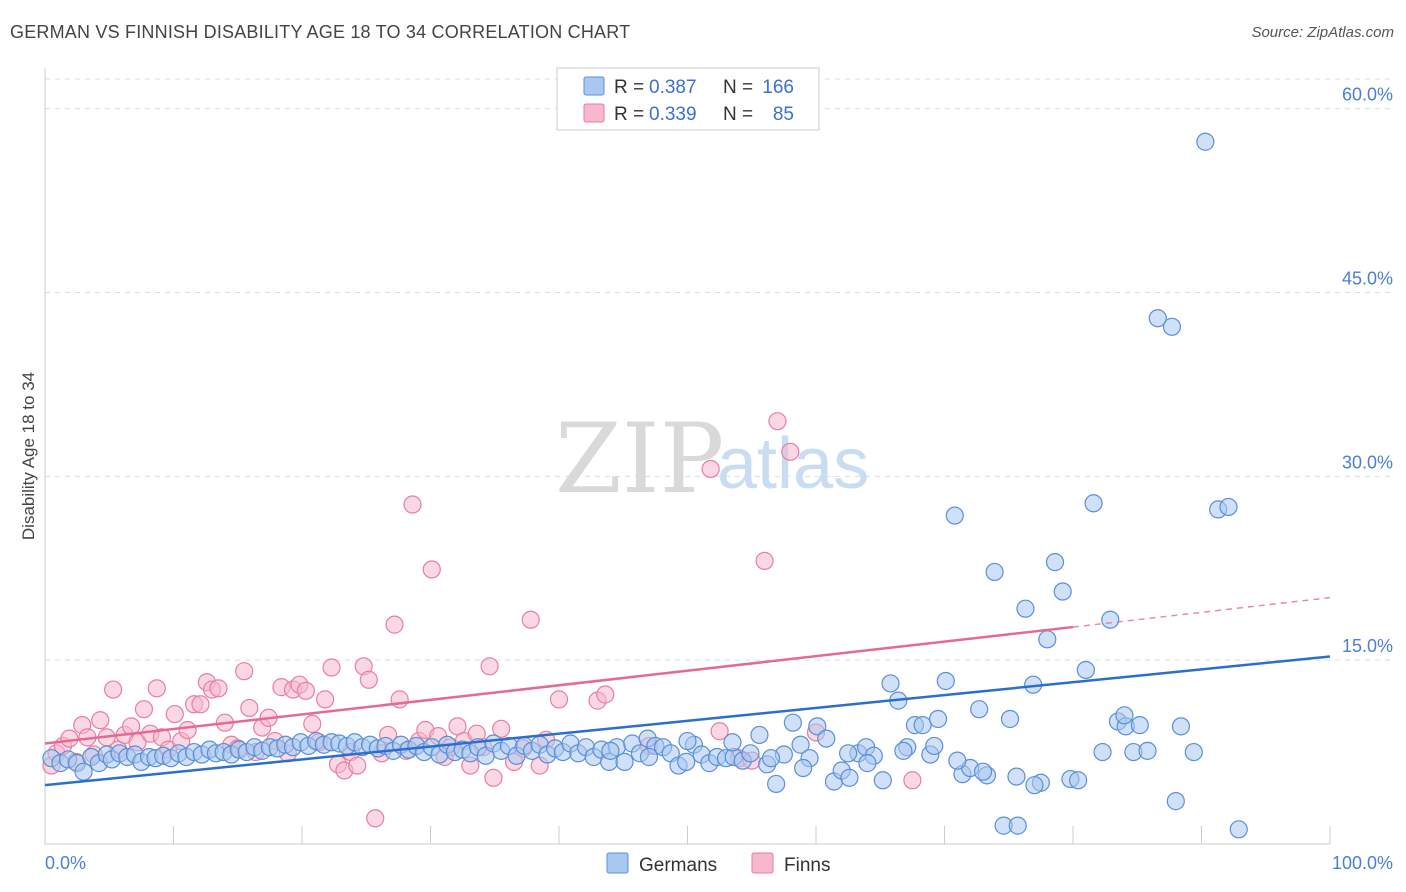 Image resolution: width=1406 pixels, height=892 pixels. I want to click on bottom-legend-swatch-finns, so click(762, 863).